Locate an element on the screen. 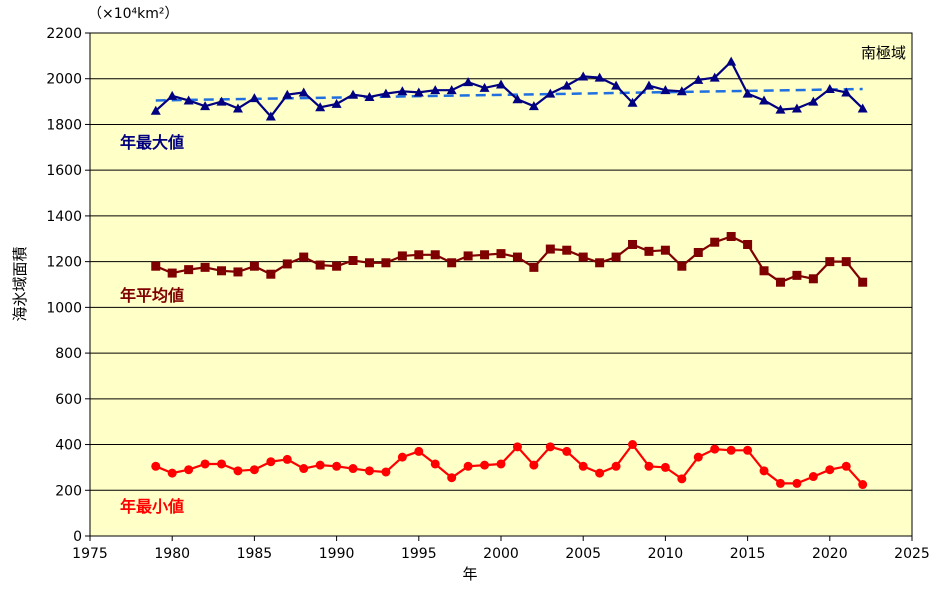  series-mean is located at coordinates (509, 259).